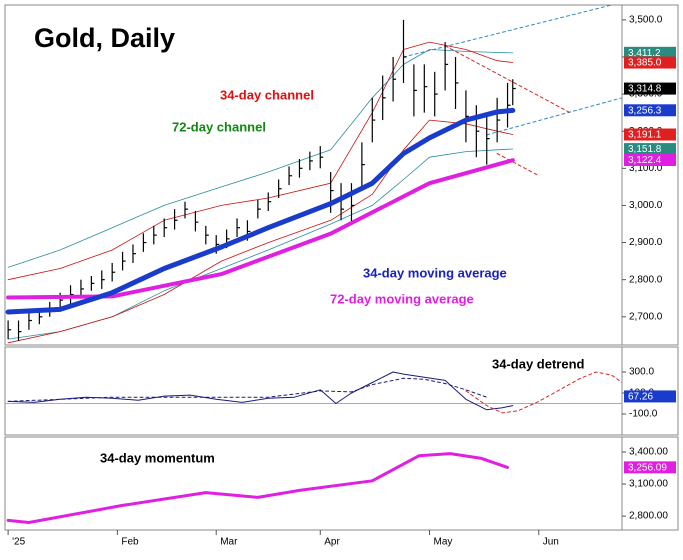 The width and height of the screenshot is (683, 560). What do you see at coordinates (435, 272) in the screenshot?
I see `annotation: 34-day moving average` at bounding box center [435, 272].